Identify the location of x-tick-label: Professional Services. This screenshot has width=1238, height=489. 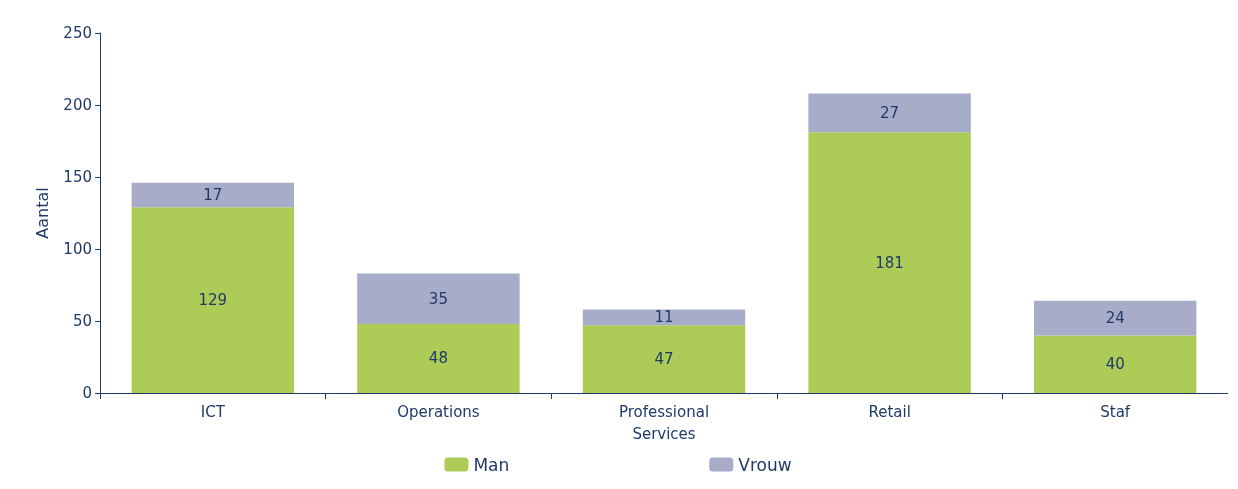
(664, 423).